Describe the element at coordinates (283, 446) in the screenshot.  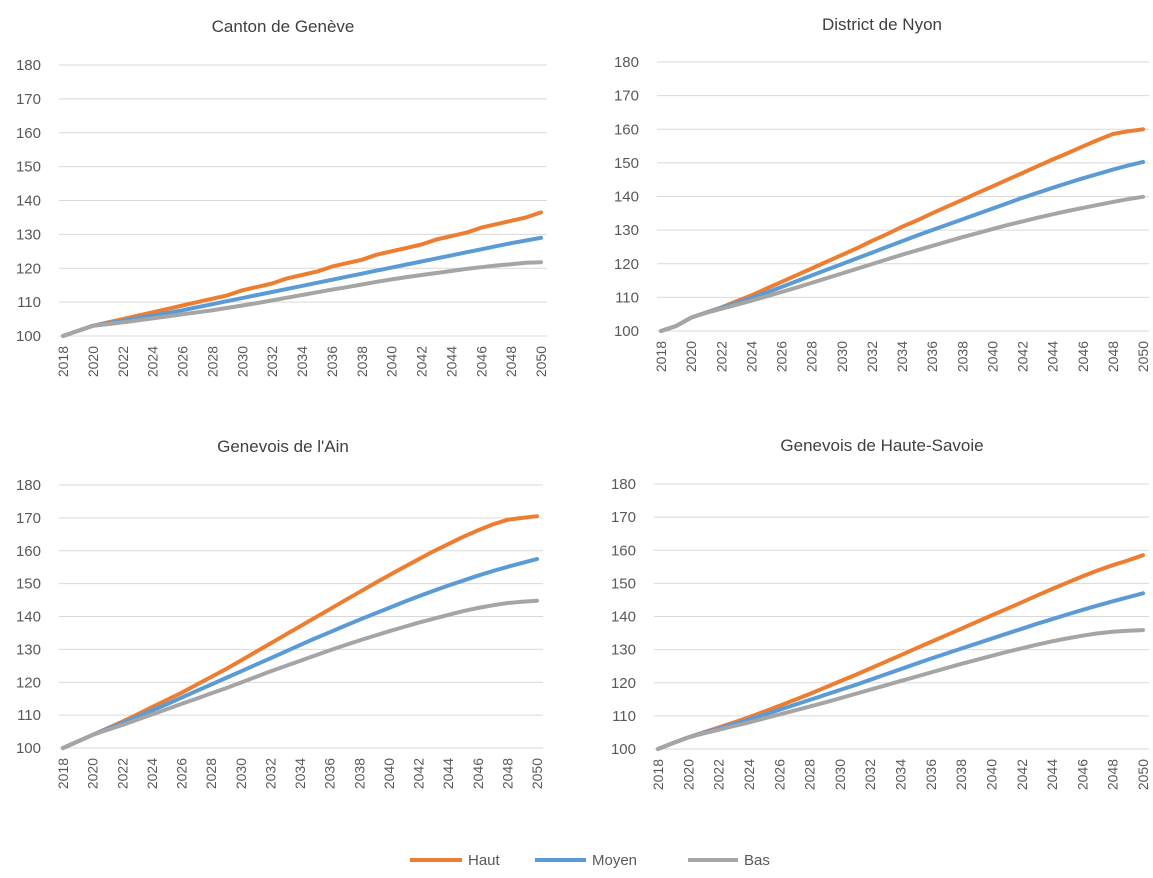
I see `chart-title: Genevois de l'Ain` at that location.